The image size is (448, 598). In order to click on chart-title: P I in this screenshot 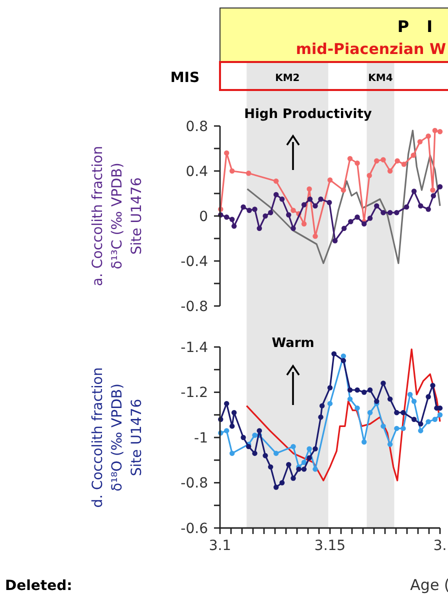, I will do `click(418, 26)`.